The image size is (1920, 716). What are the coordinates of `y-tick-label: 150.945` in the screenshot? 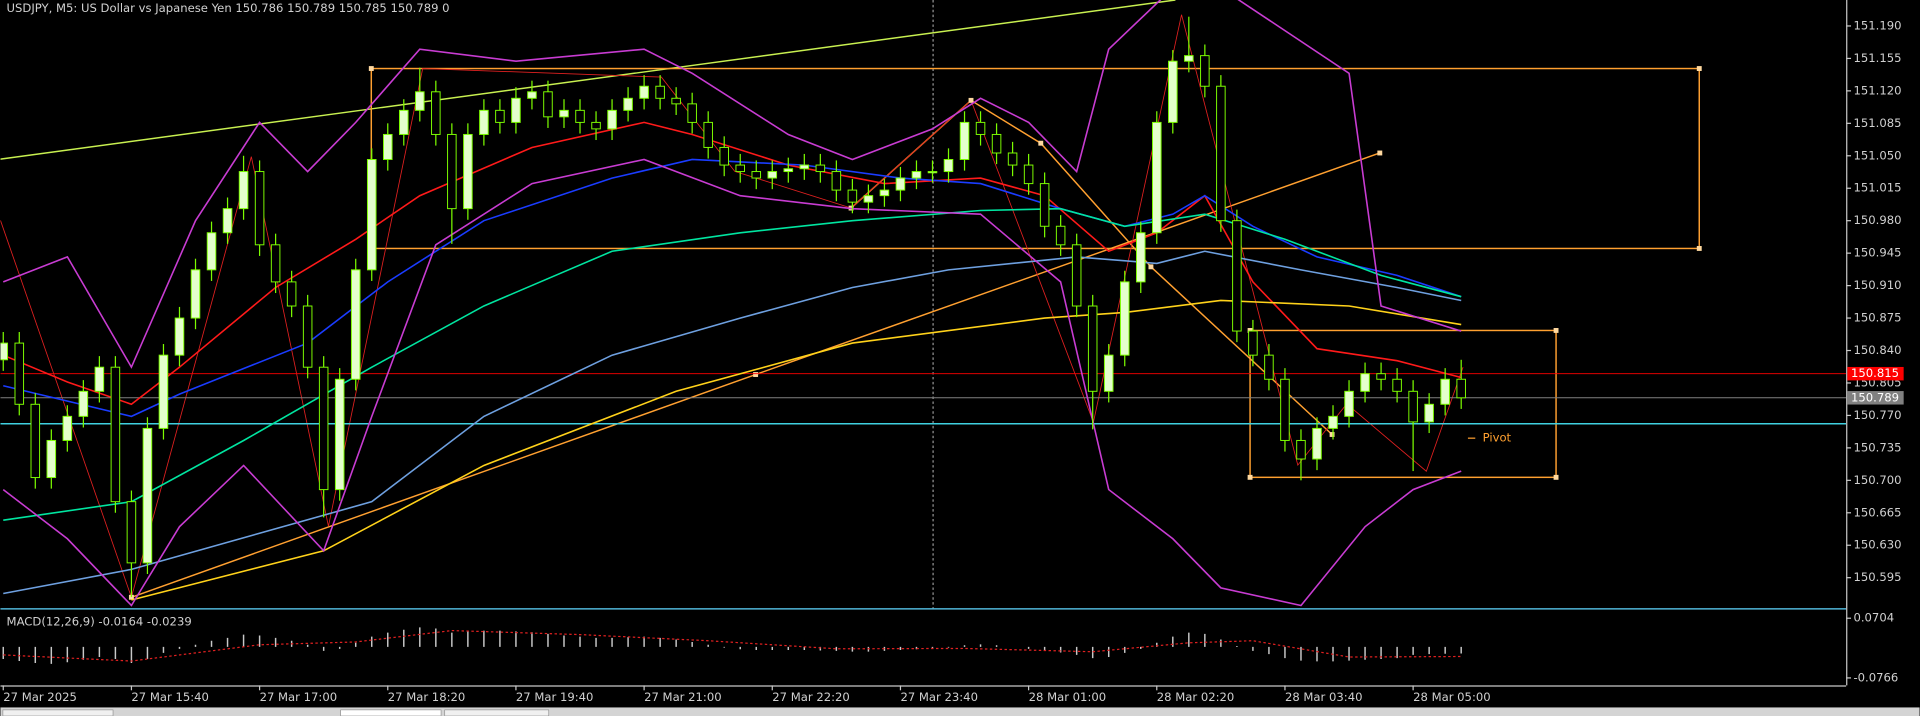 It's located at (1877, 253).